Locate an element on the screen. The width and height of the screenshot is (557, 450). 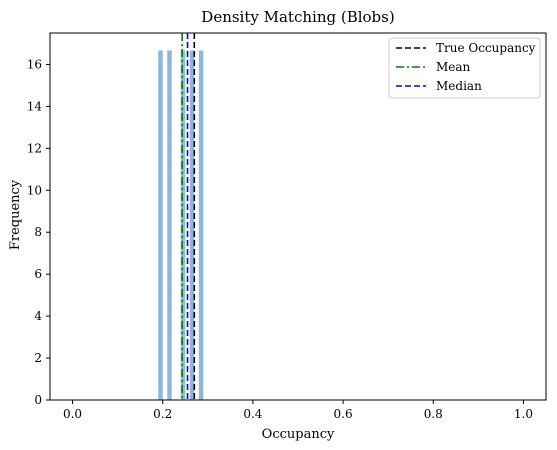
legend-label: Mean is located at coordinates (453, 67).